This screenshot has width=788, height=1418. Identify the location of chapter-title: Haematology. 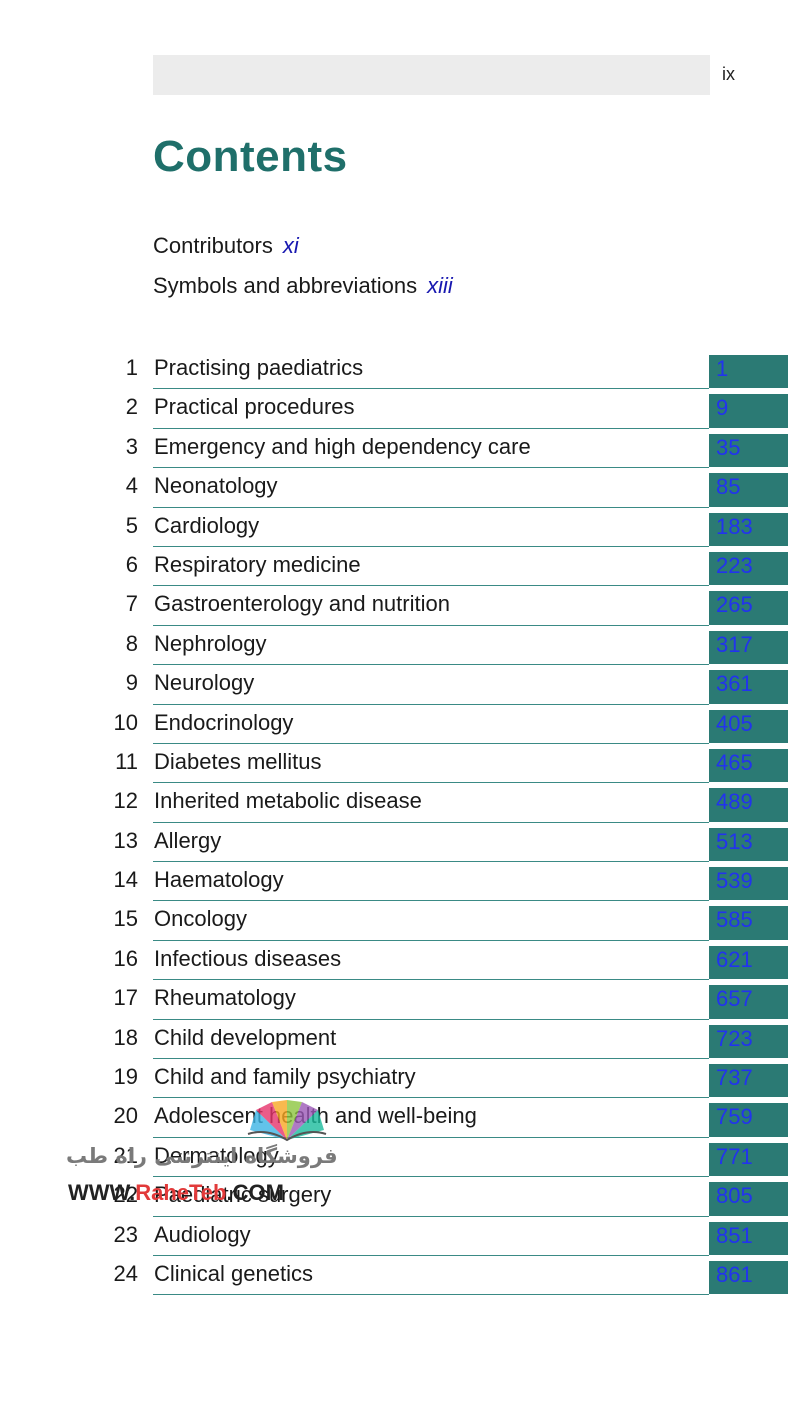
(219, 880).